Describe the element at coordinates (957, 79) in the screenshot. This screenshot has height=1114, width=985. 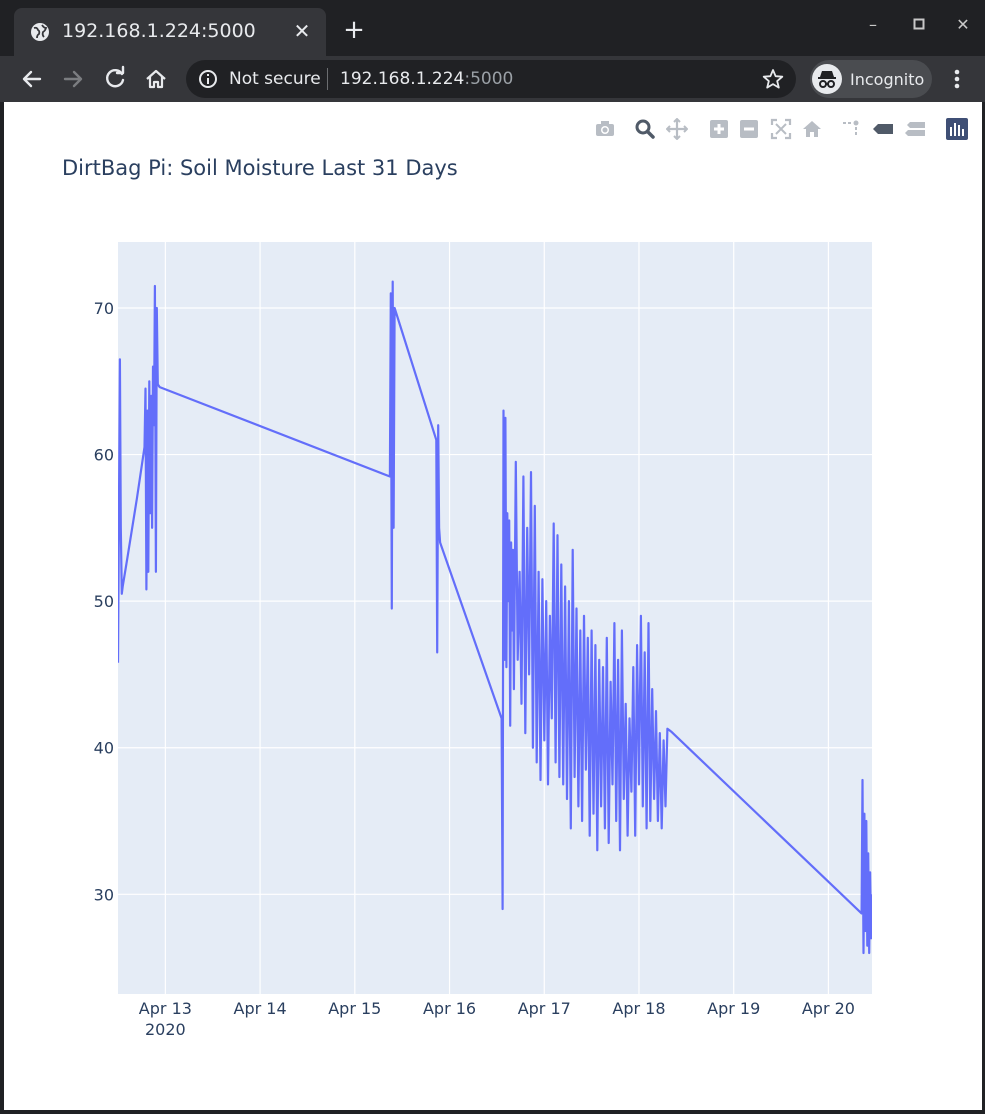
I see `menu-icon` at that location.